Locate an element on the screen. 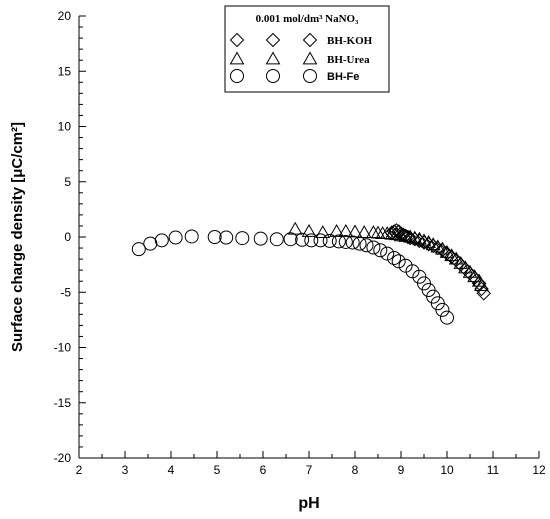  legend: 0.001 mol/dm³ NaNO₃ BH-KOH BH-Urea BH-Fe is located at coordinates (307, 49).